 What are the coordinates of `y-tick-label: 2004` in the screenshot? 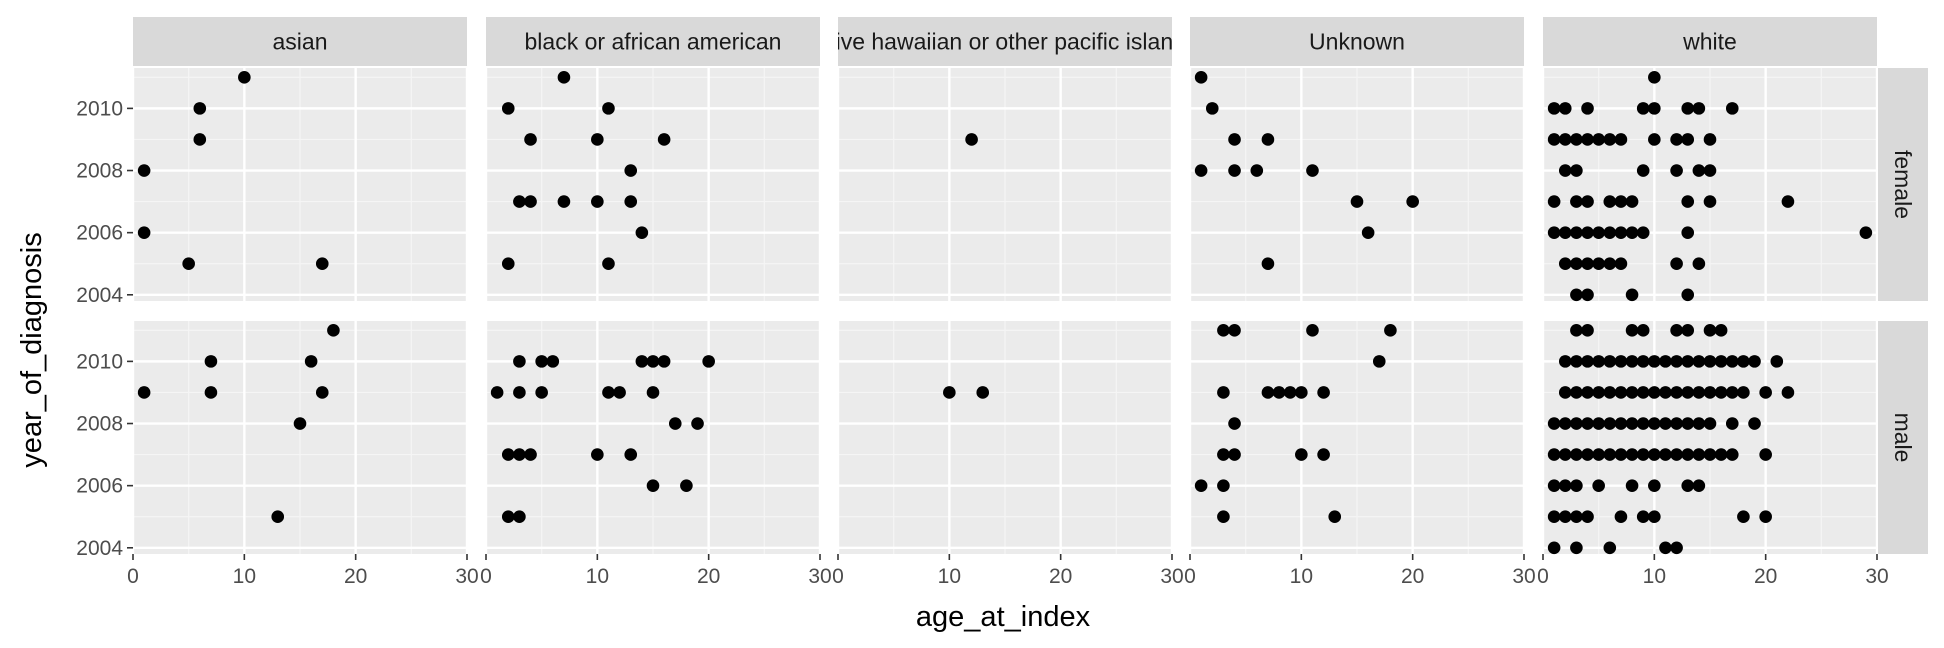 It's located at (99, 295).